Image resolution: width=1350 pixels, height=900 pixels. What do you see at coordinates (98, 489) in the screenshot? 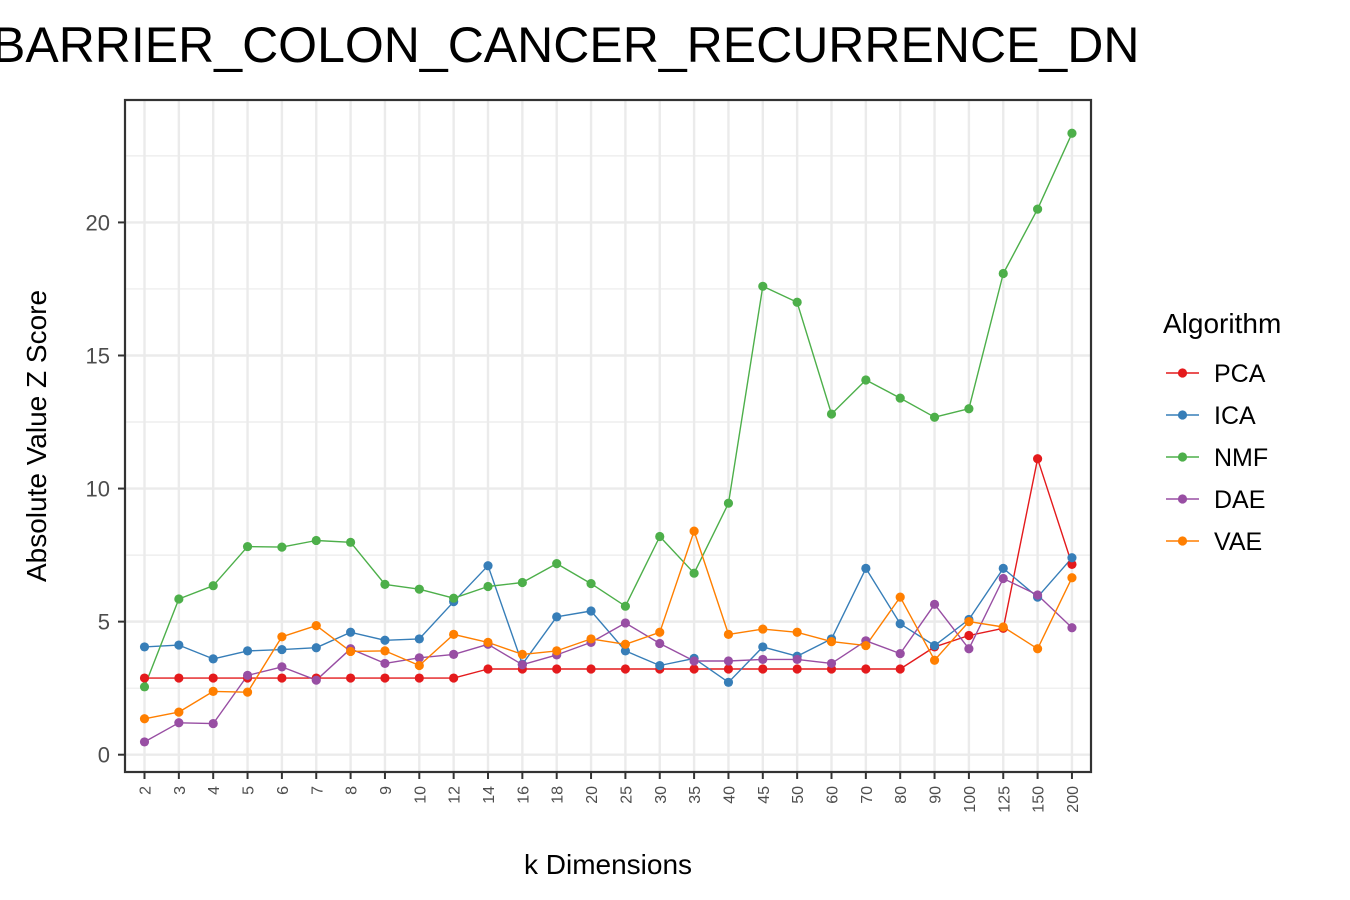
I see `y-tick-label: 10` at bounding box center [98, 489].